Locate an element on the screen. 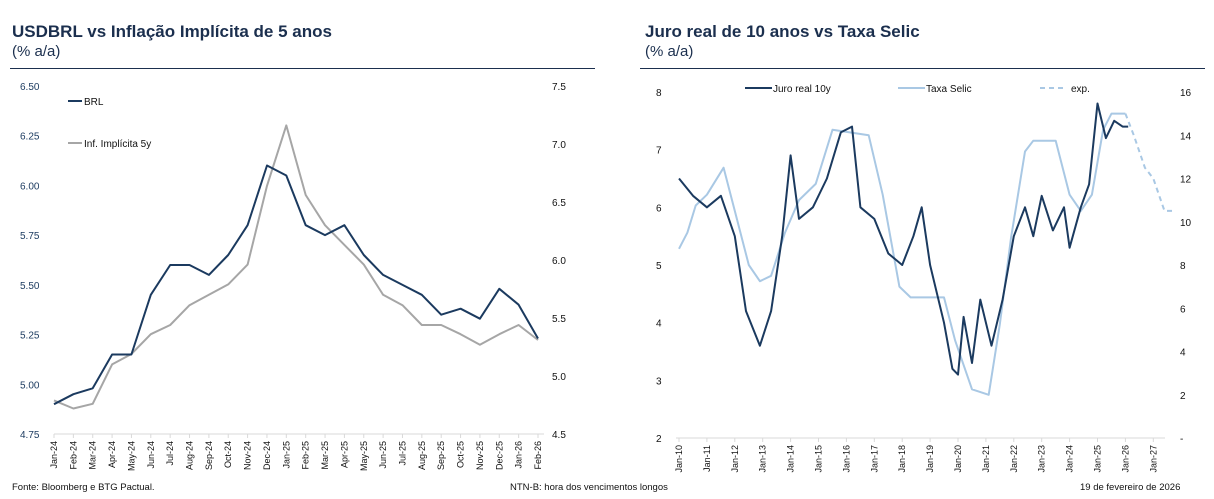 This screenshot has height=499, width=1214. y2-tick-label: 7.0 is located at coordinates (559, 145).